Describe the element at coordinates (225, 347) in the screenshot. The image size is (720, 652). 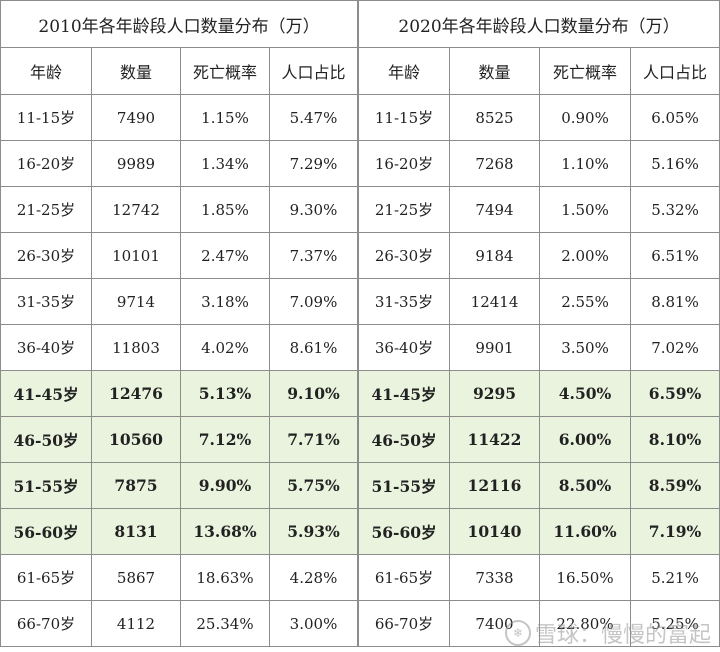
I see `cell-death-rate: 4.02%` at that location.